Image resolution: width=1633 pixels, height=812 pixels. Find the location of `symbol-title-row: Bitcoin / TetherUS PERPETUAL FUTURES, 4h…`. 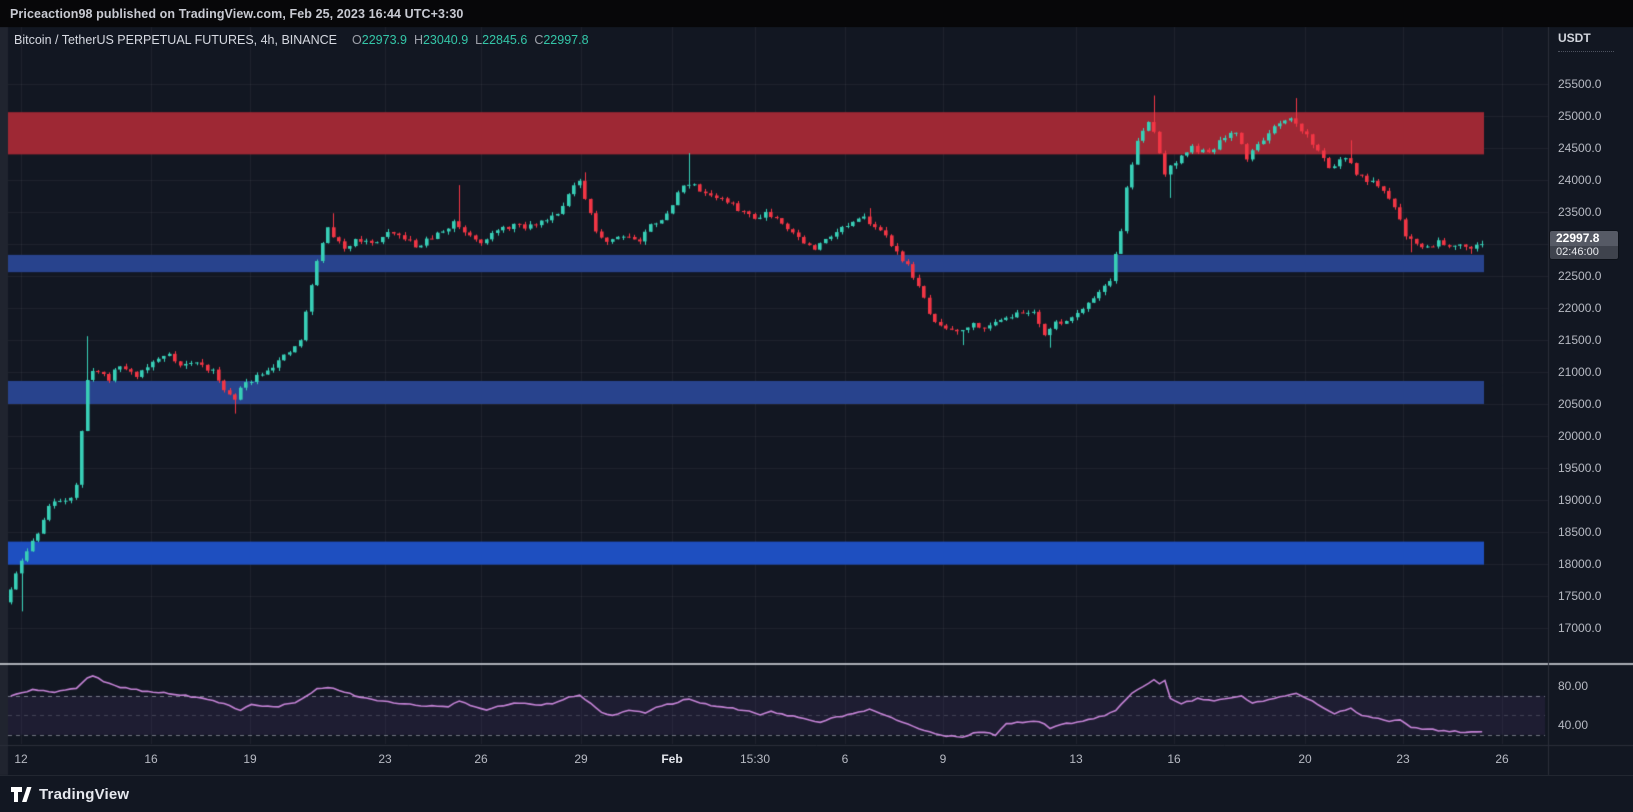

symbol-title-row: Bitcoin / TetherUS PERPETUAL FUTURES, 4h… is located at coordinates (301, 40).